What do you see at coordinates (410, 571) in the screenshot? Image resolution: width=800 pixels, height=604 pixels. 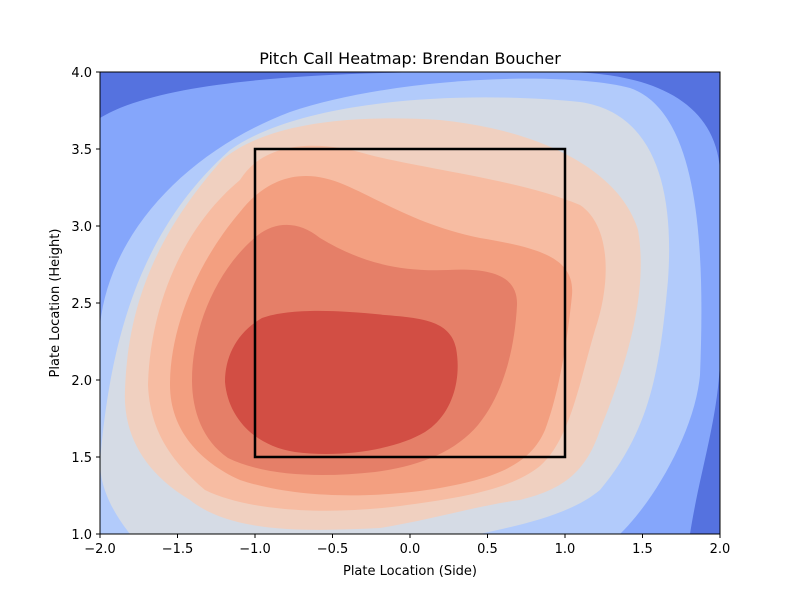 I see `x-axis-label: Plate Location (Side)` at bounding box center [410, 571].